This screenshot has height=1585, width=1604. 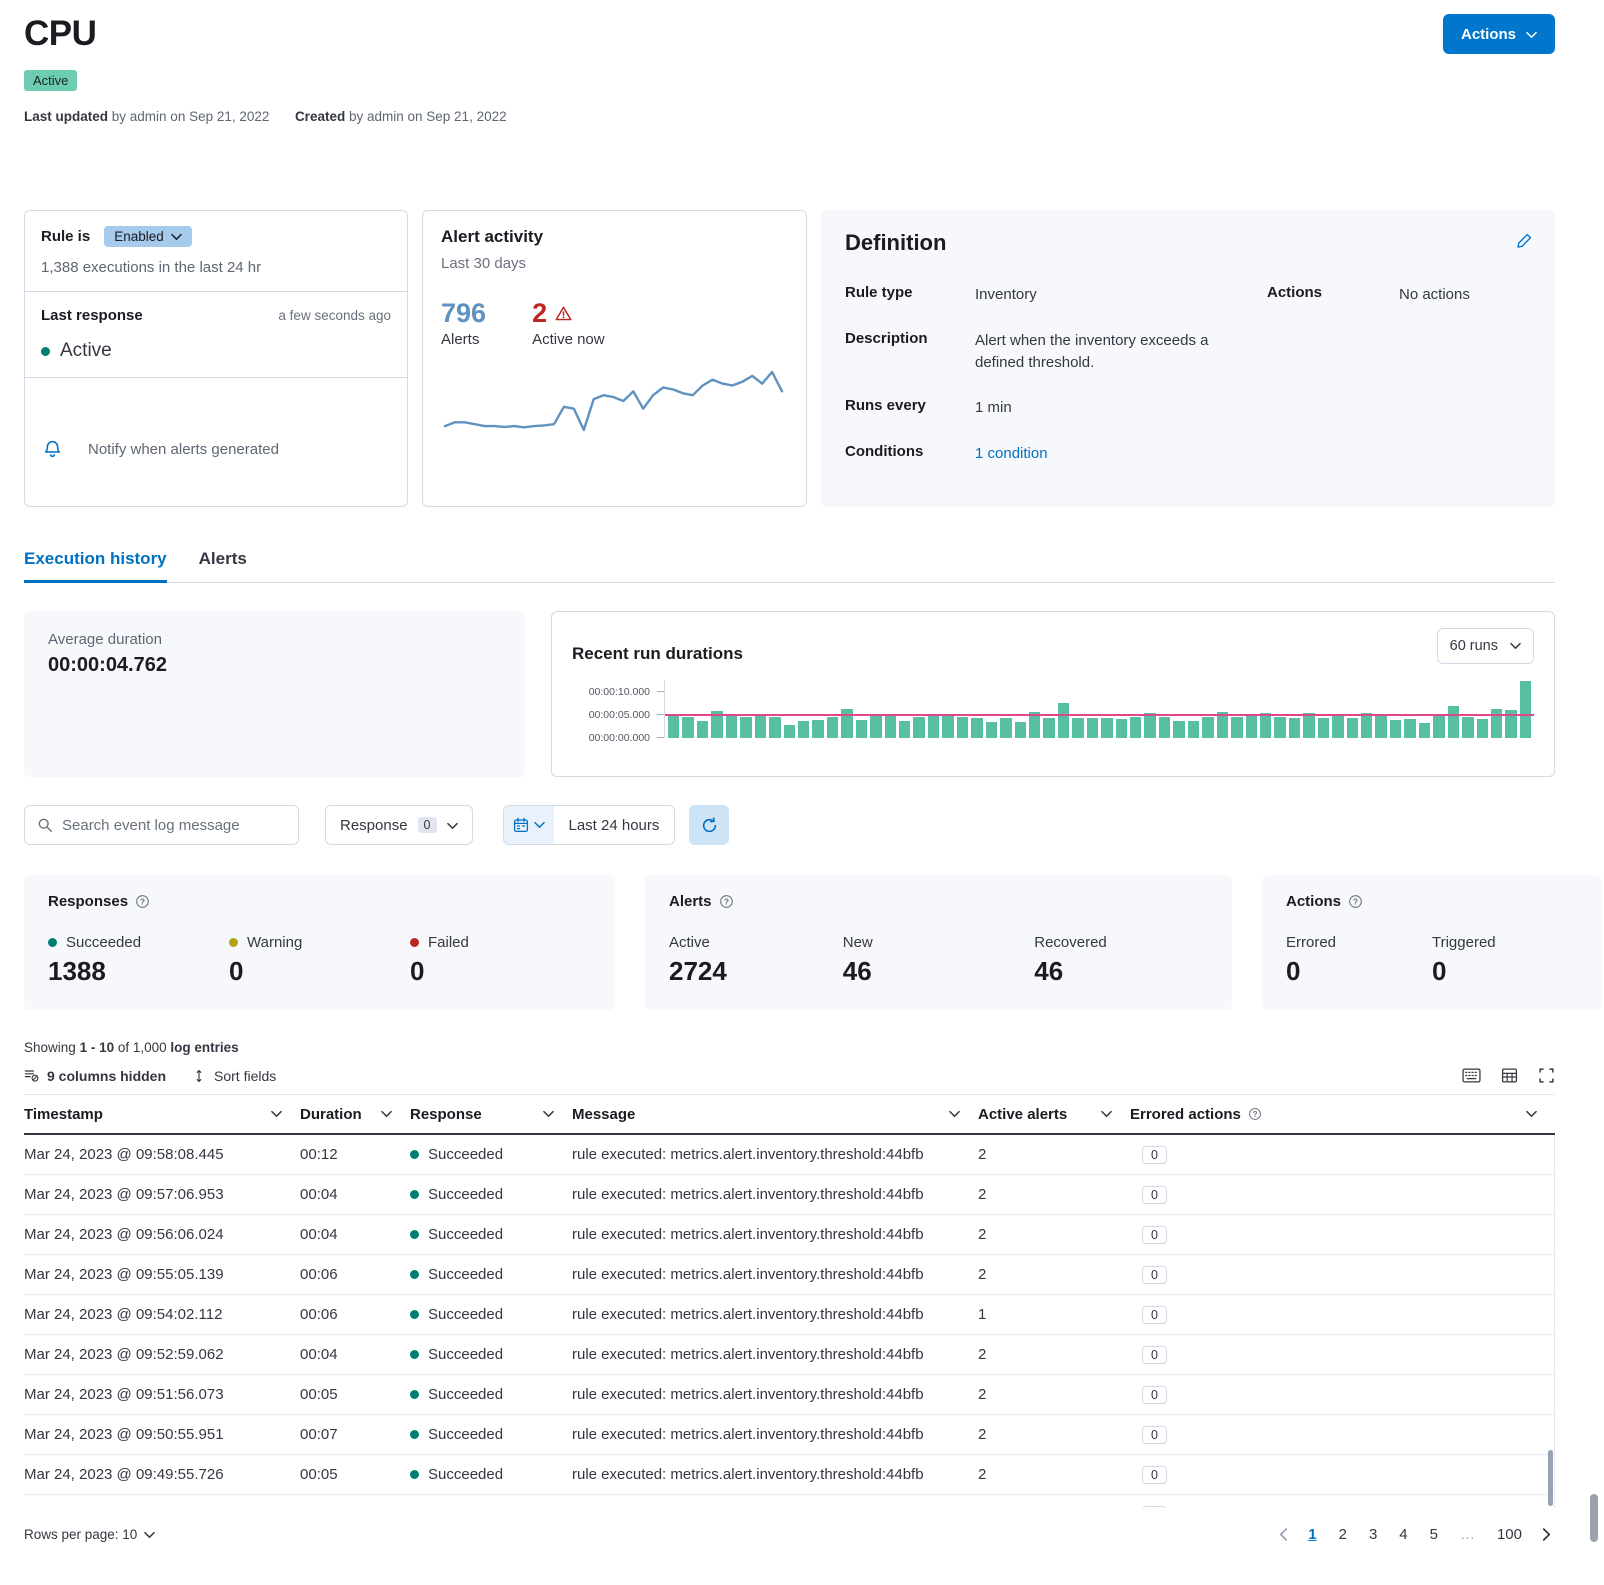 I want to click on created-value: by admin on Sep 21, 2022, so click(x=427, y=116).